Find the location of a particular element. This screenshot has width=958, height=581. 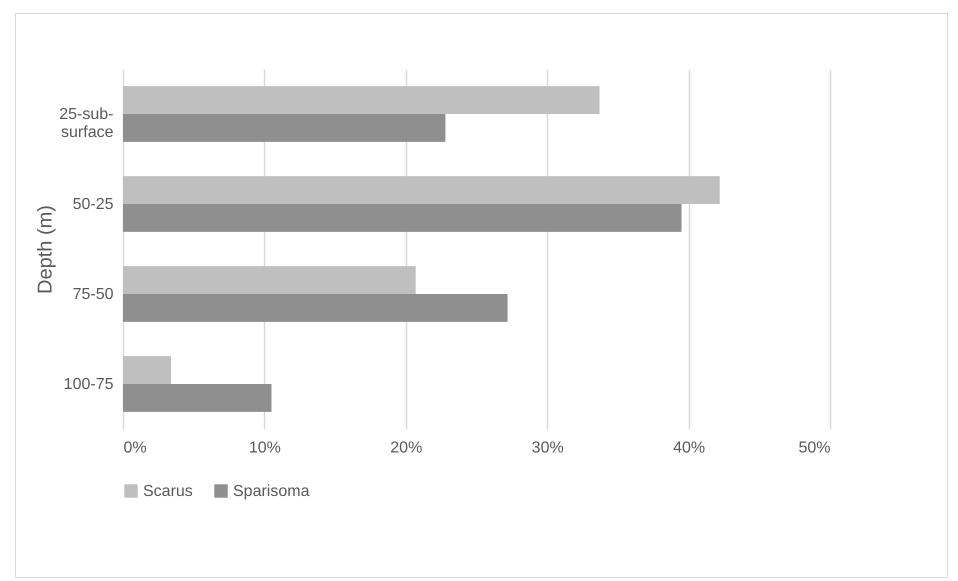

x-tick-label: 30% is located at coordinates (548, 448).